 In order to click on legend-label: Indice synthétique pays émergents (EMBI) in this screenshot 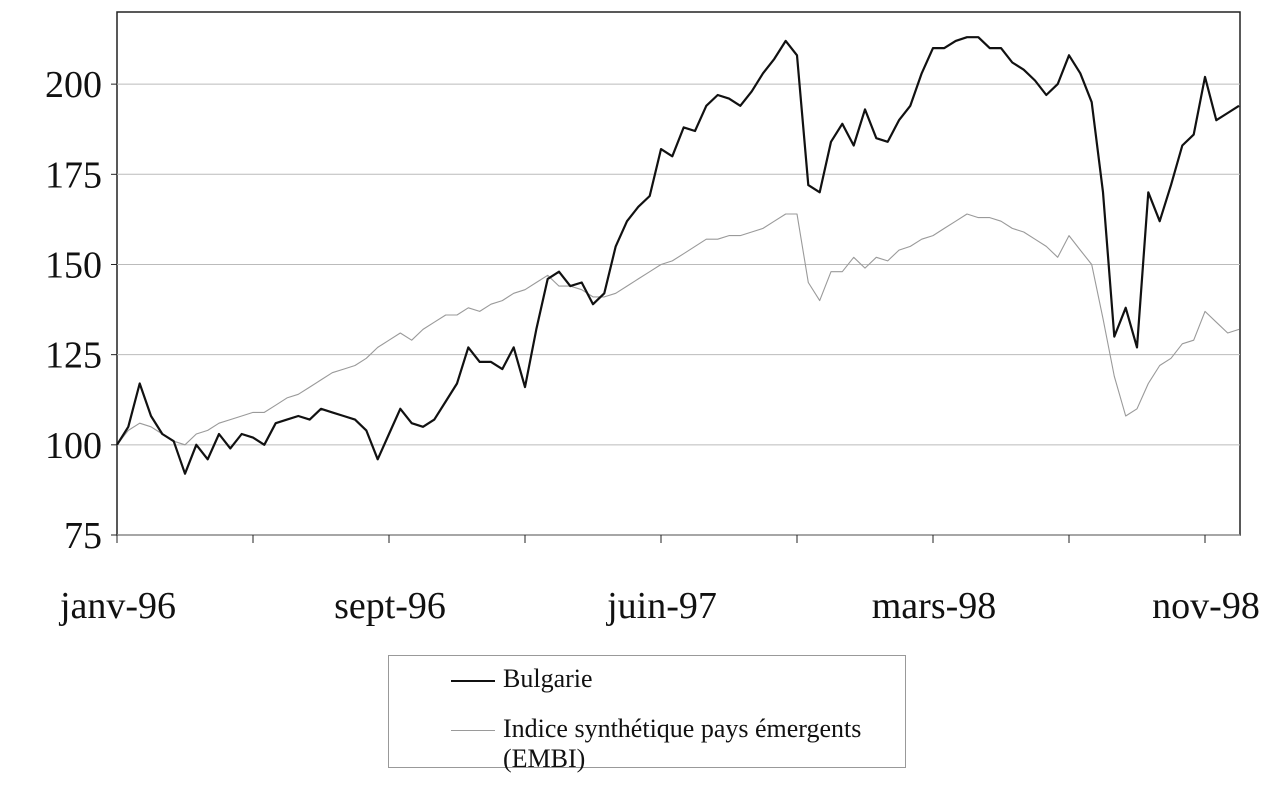, I will do `click(682, 743)`.